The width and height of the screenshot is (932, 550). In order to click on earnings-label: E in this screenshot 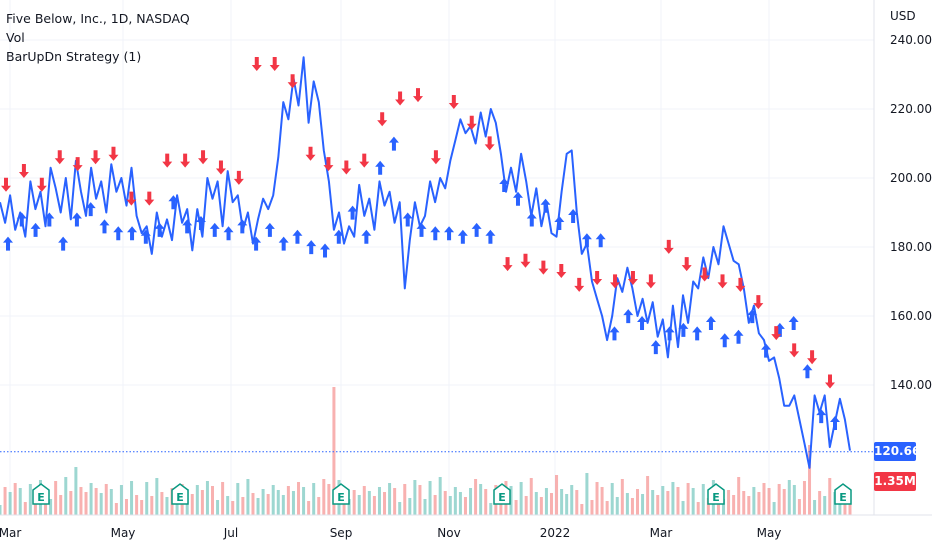, I will do `click(341, 497)`.